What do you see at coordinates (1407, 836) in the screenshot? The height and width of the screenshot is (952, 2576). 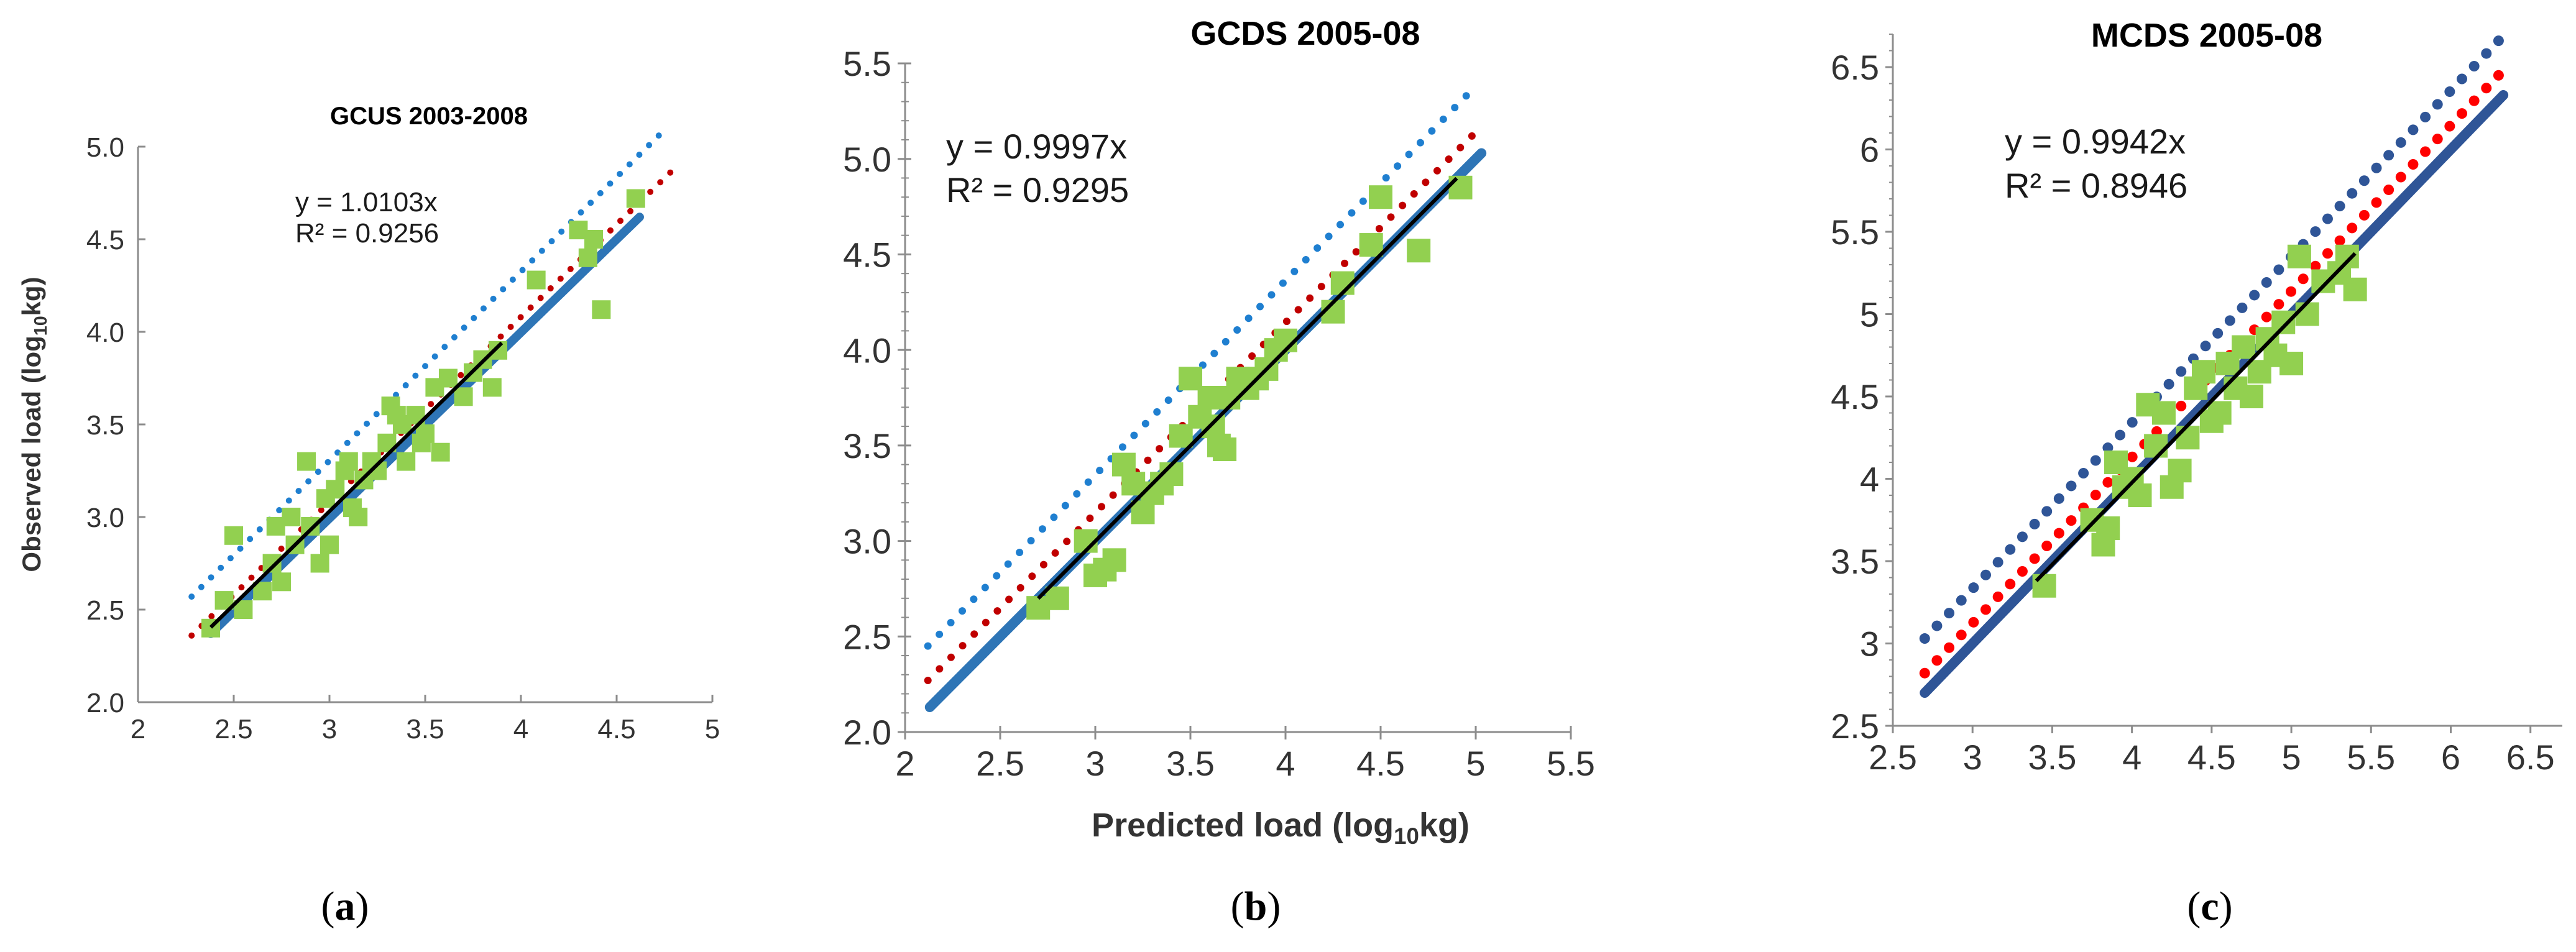 I see `x-axis-label-subscript: 10` at bounding box center [1407, 836].